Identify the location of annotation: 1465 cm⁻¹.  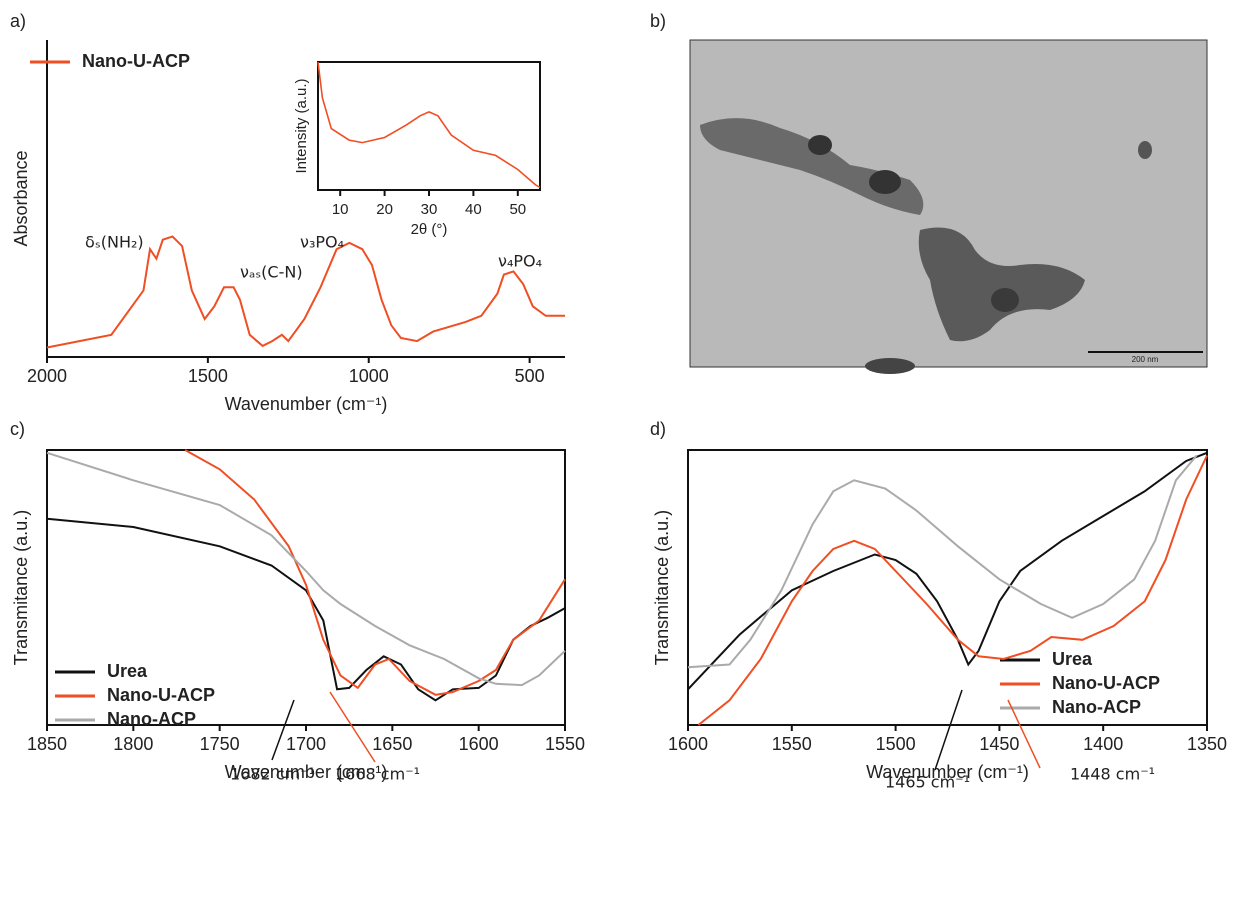
(927, 782).